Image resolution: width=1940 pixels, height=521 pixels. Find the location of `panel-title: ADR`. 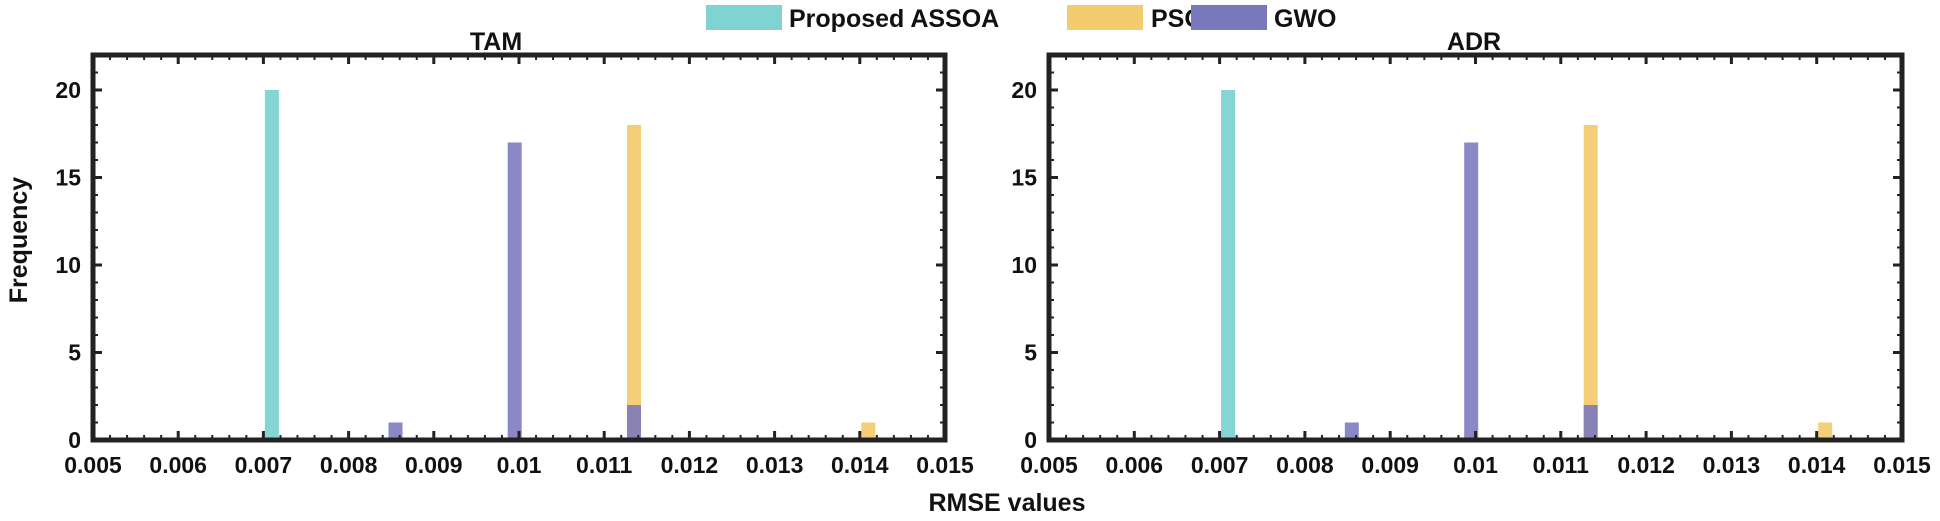

panel-title: ADR is located at coordinates (1474, 42).